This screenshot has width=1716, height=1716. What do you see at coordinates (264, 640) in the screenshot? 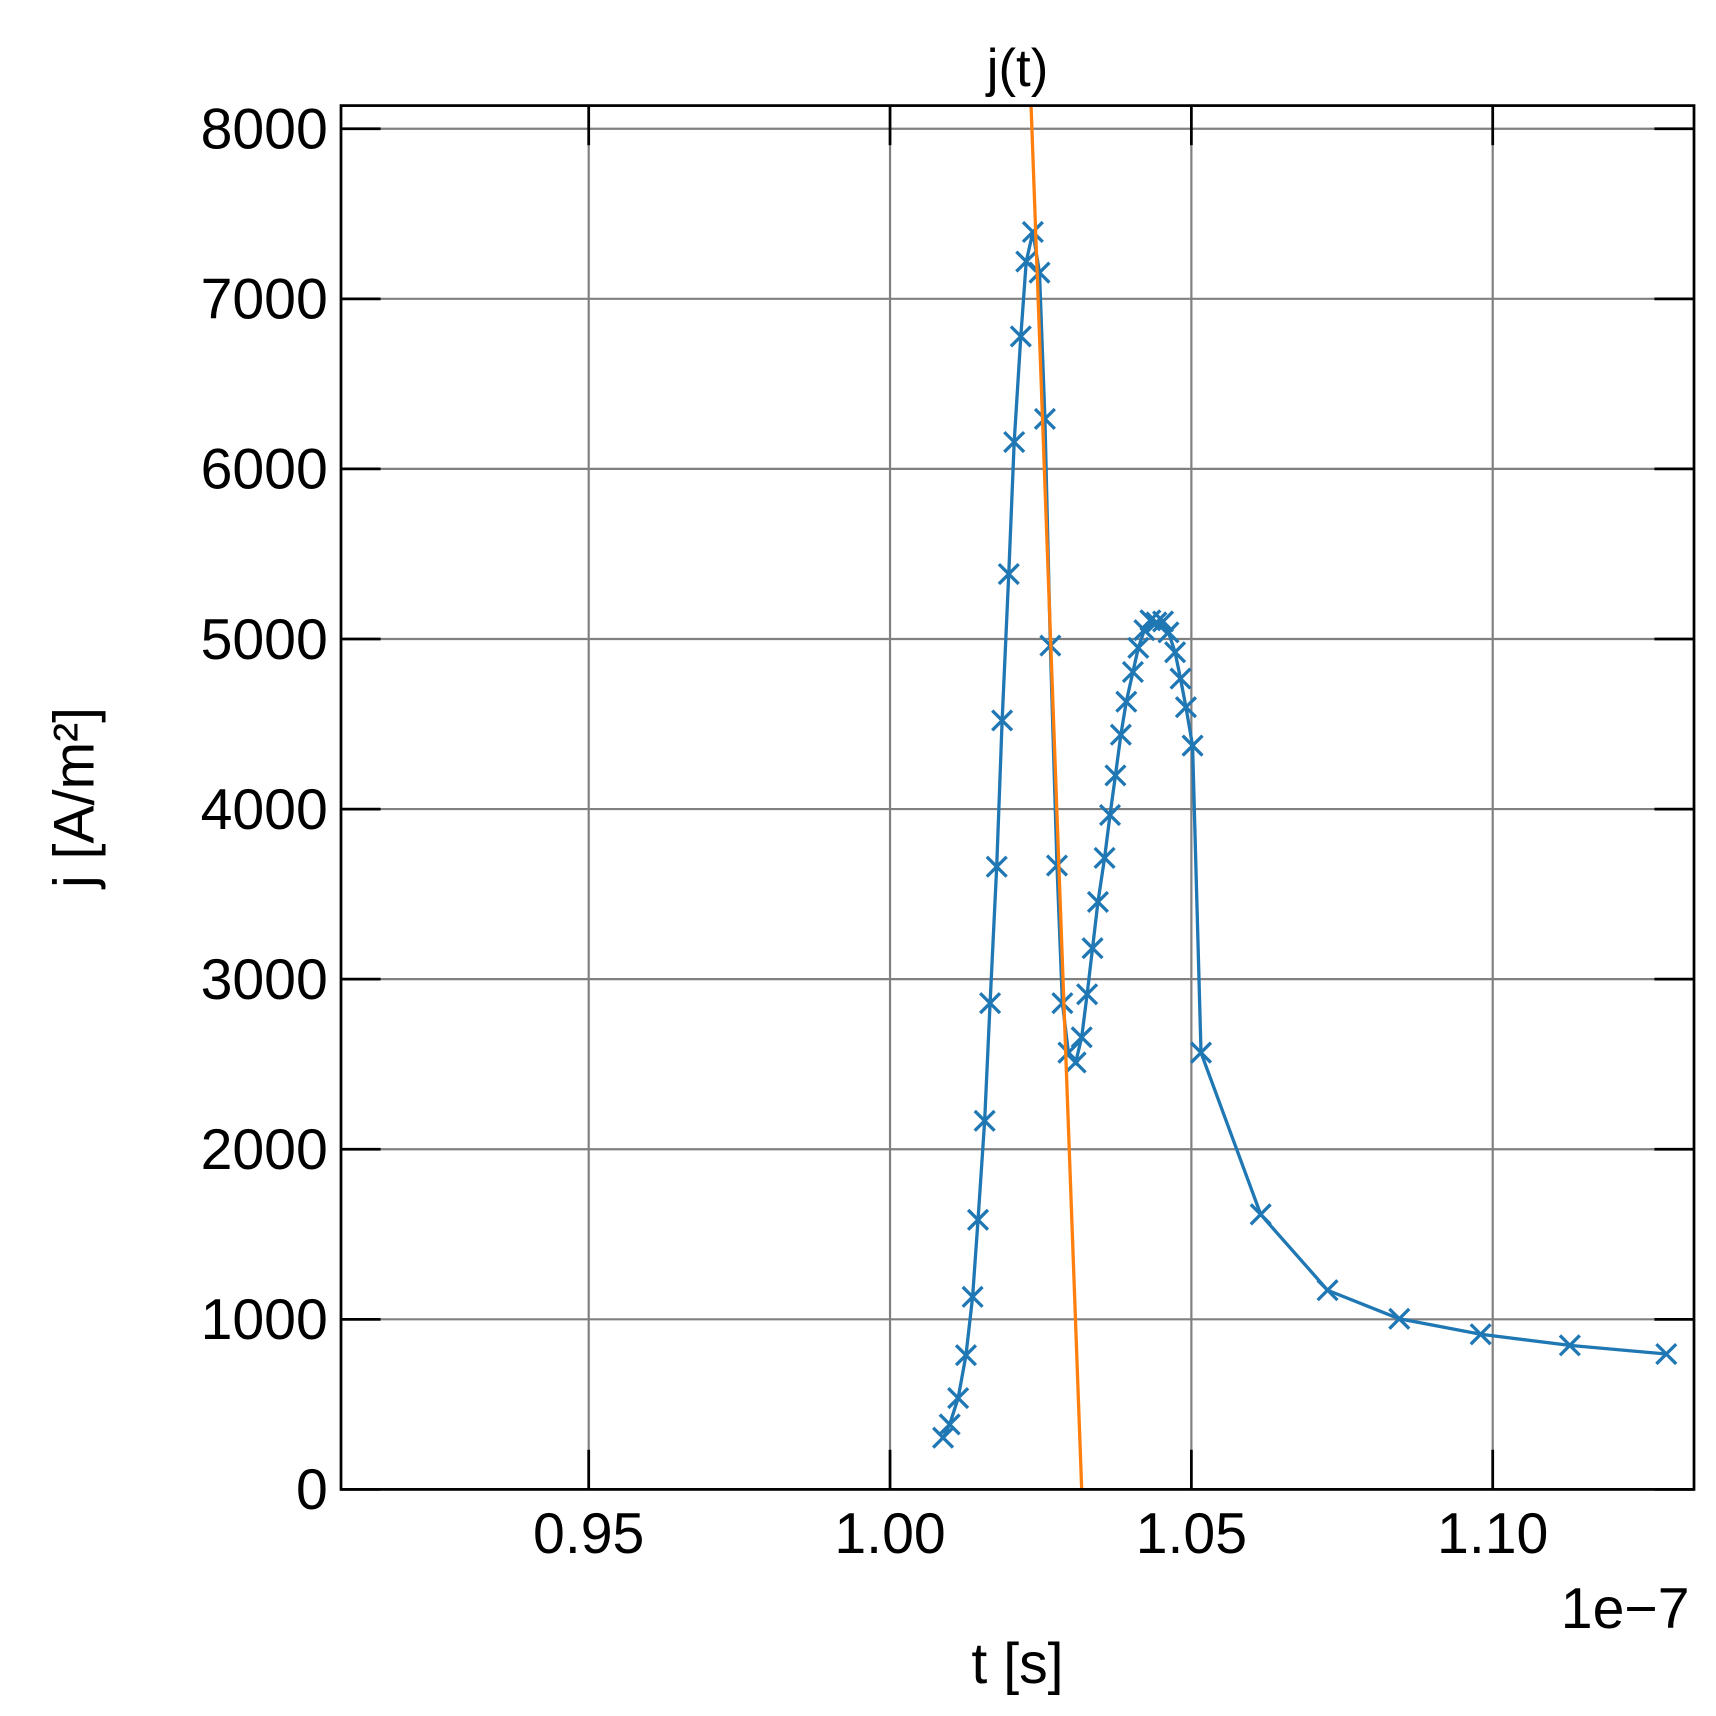
I see `y-tick-label: 5000` at bounding box center [264, 640].